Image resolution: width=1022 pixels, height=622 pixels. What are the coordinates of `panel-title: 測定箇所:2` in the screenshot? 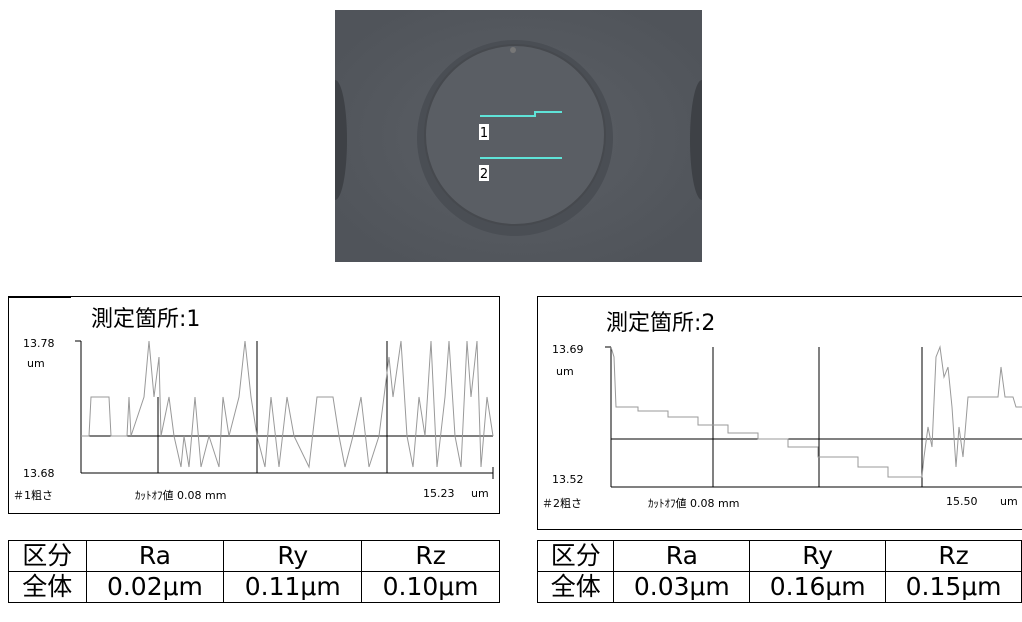 It's located at (661, 323).